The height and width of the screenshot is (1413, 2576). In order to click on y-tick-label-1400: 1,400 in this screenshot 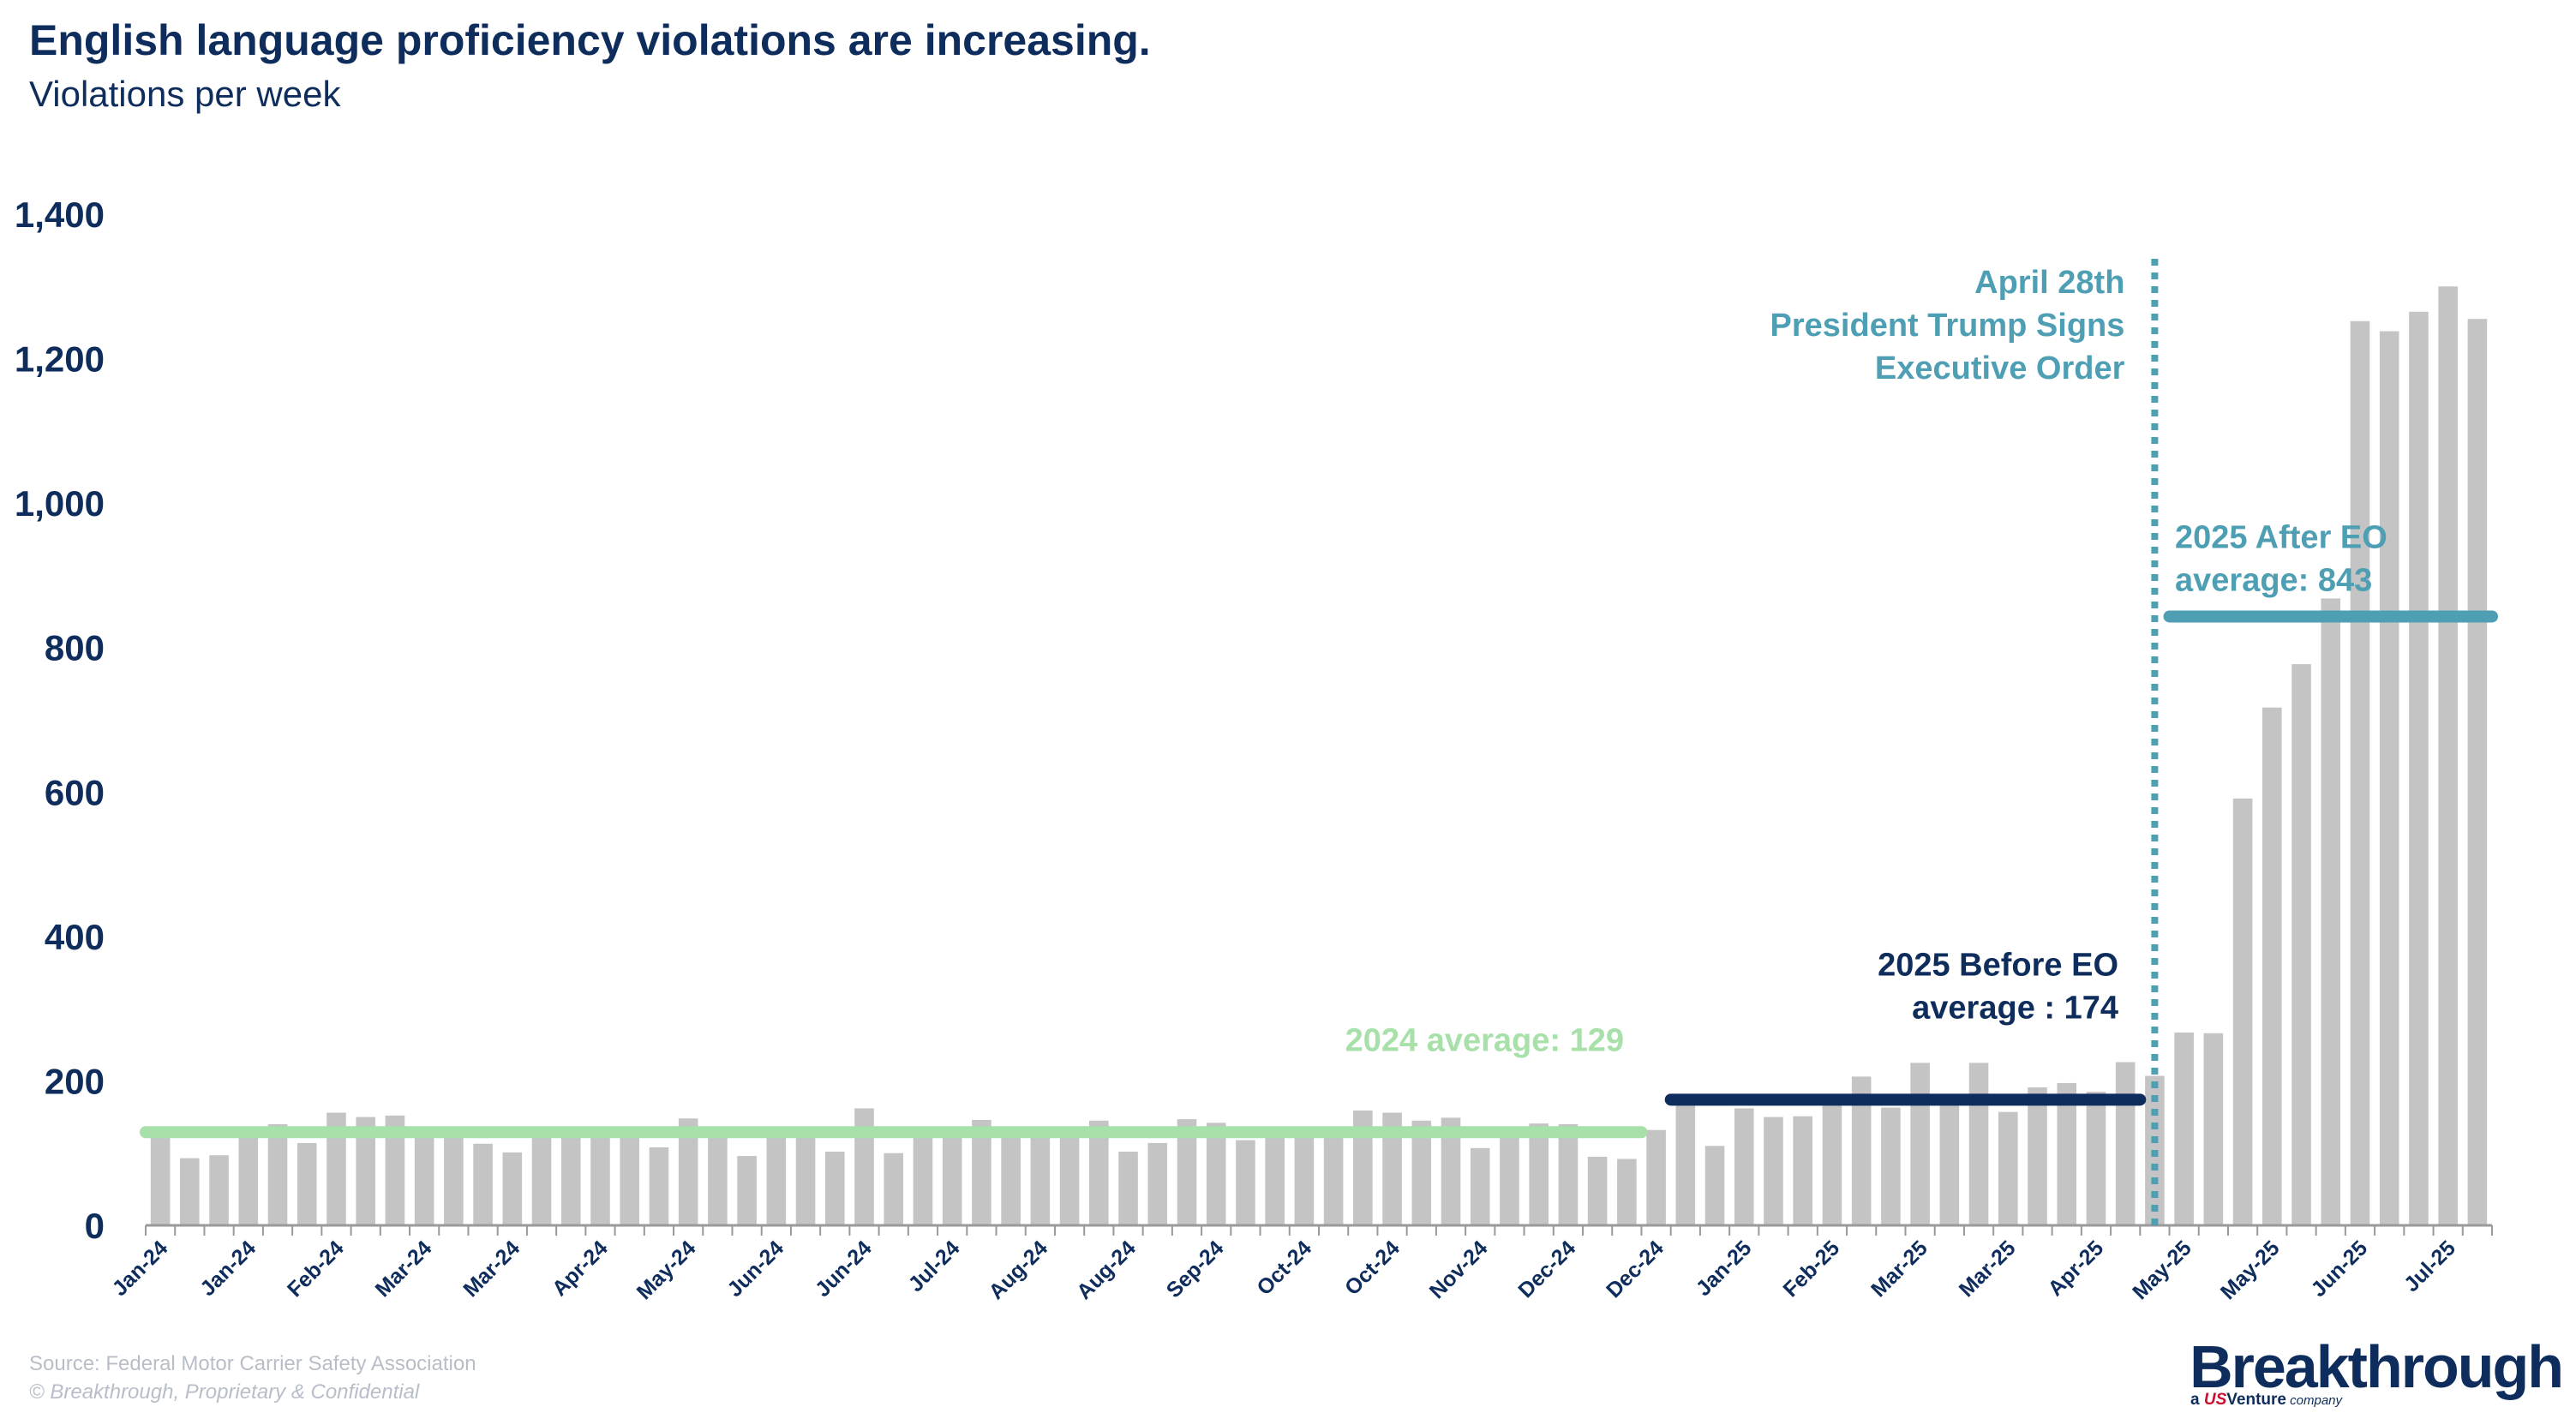, I will do `click(60, 215)`.